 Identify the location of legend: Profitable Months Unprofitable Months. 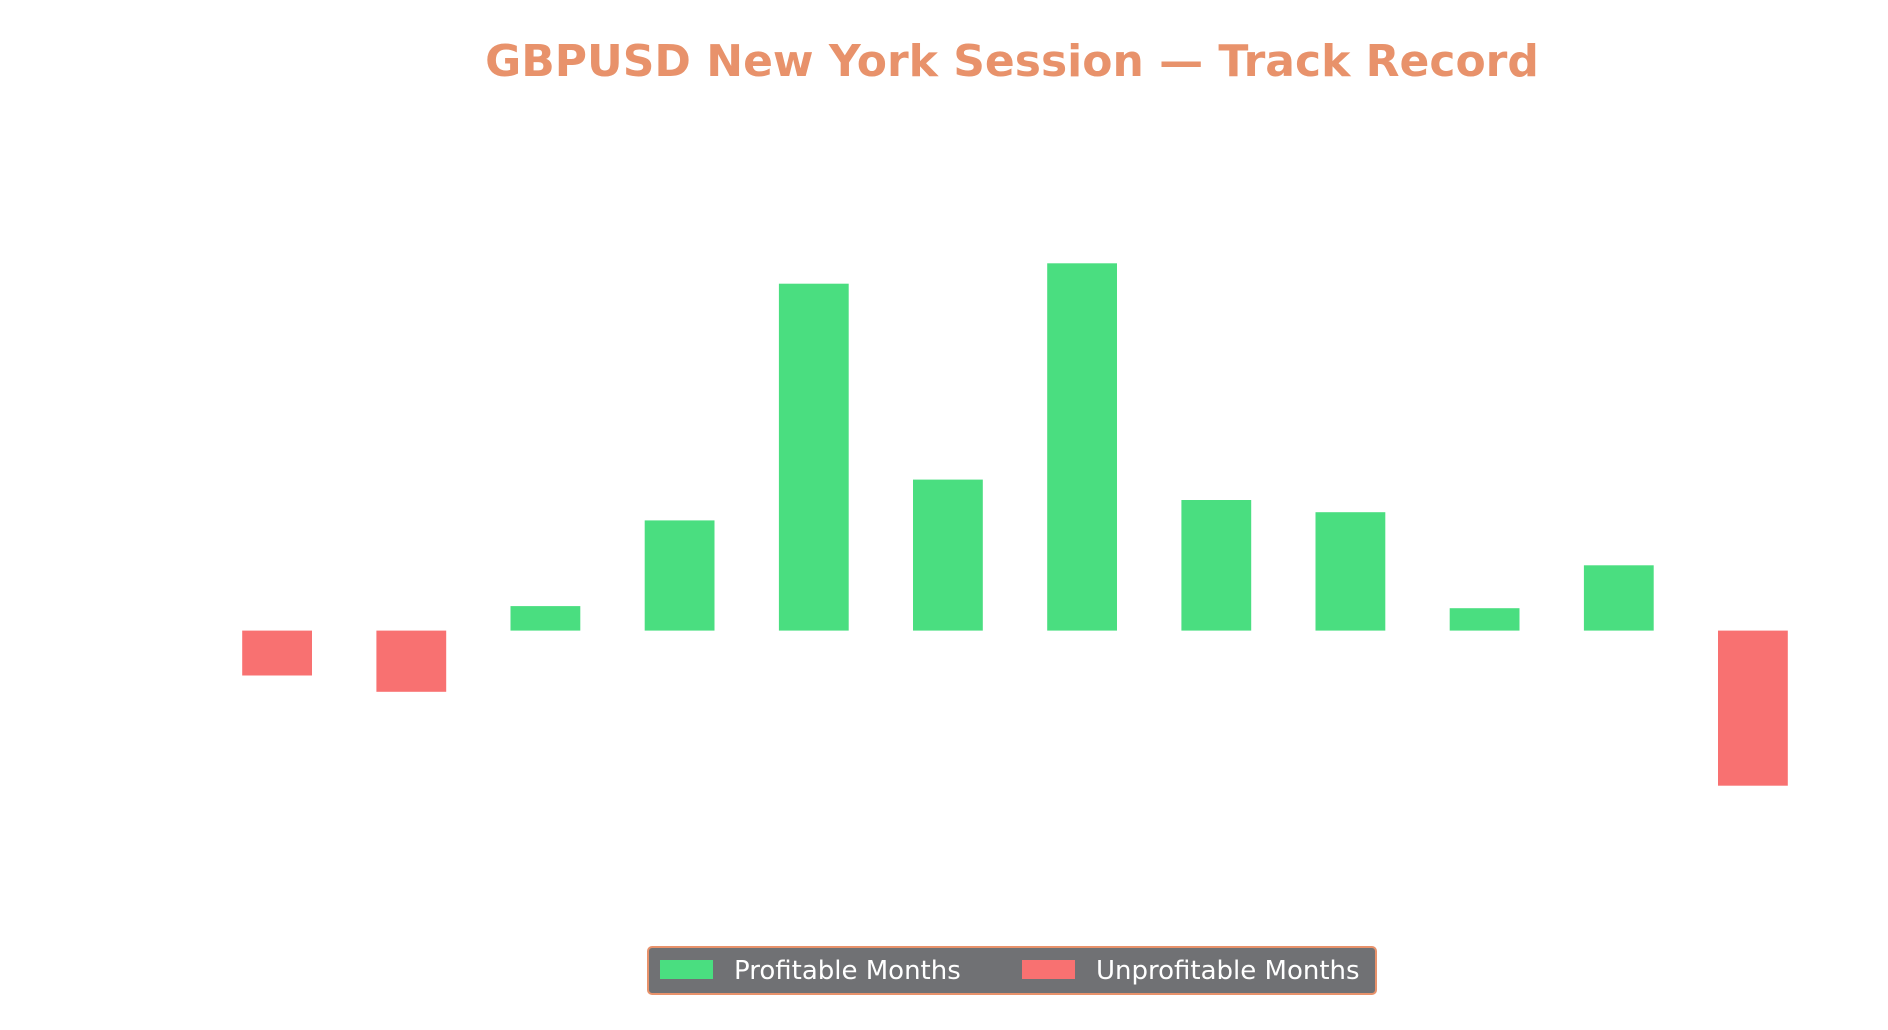
(1012, 970).